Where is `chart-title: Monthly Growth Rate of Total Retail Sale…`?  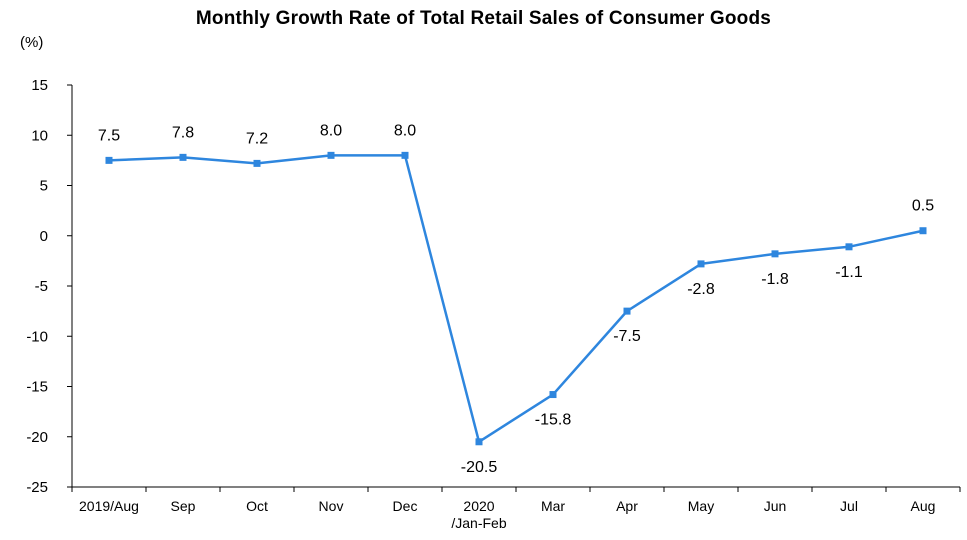
chart-title: Monthly Growth Rate of Total Retail Sale… is located at coordinates (483, 18).